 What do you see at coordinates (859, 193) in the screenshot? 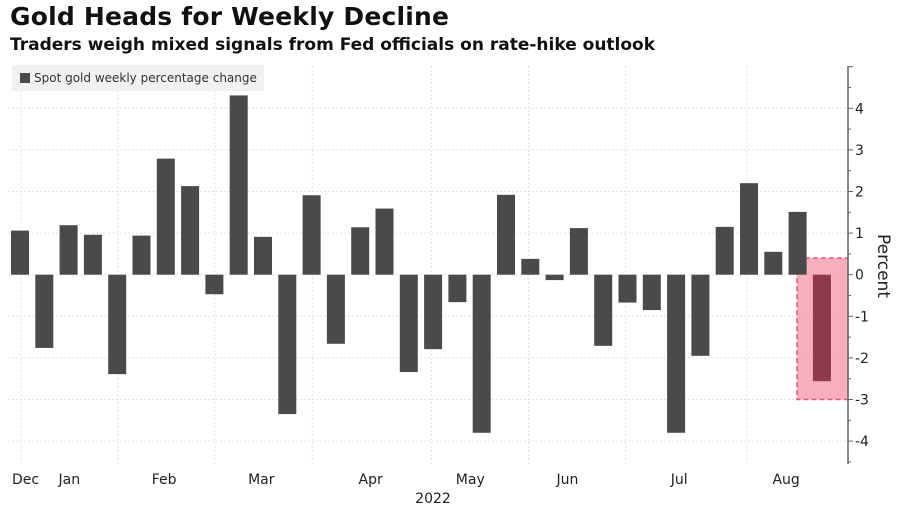
I see `y-tick-label: 2` at bounding box center [859, 193].